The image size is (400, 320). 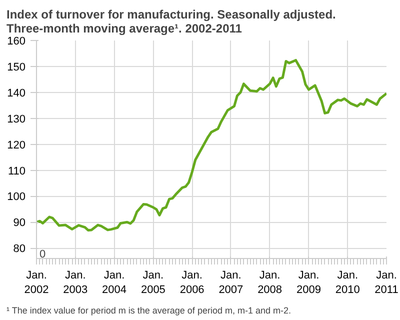 What do you see at coordinates (148, 311) in the screenshot?
I see `text: ¹ The index value for period m is the average of period m, m-1 and m-2.` at bounding box center [148, 311].